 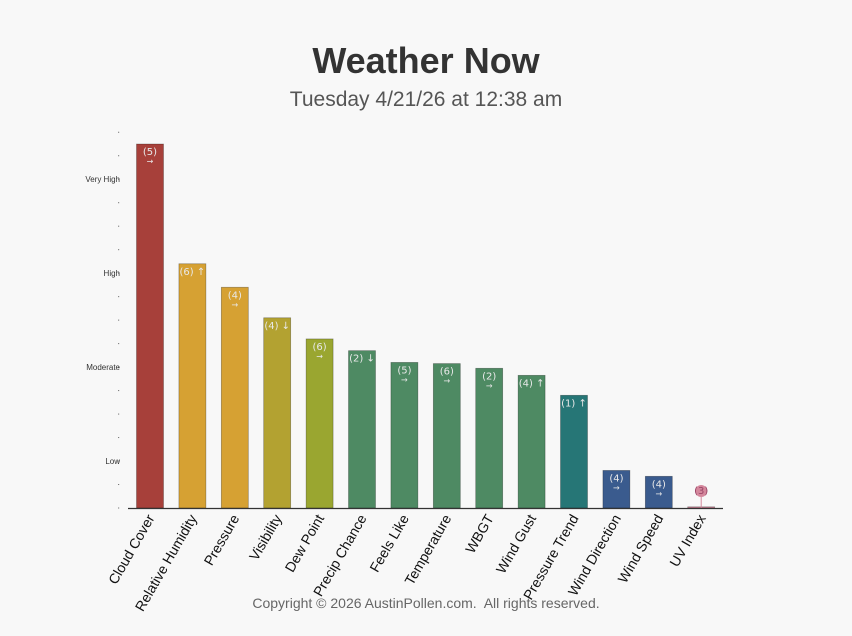 I want to click on bar-annotation: (3), so click(x=701, y=491).